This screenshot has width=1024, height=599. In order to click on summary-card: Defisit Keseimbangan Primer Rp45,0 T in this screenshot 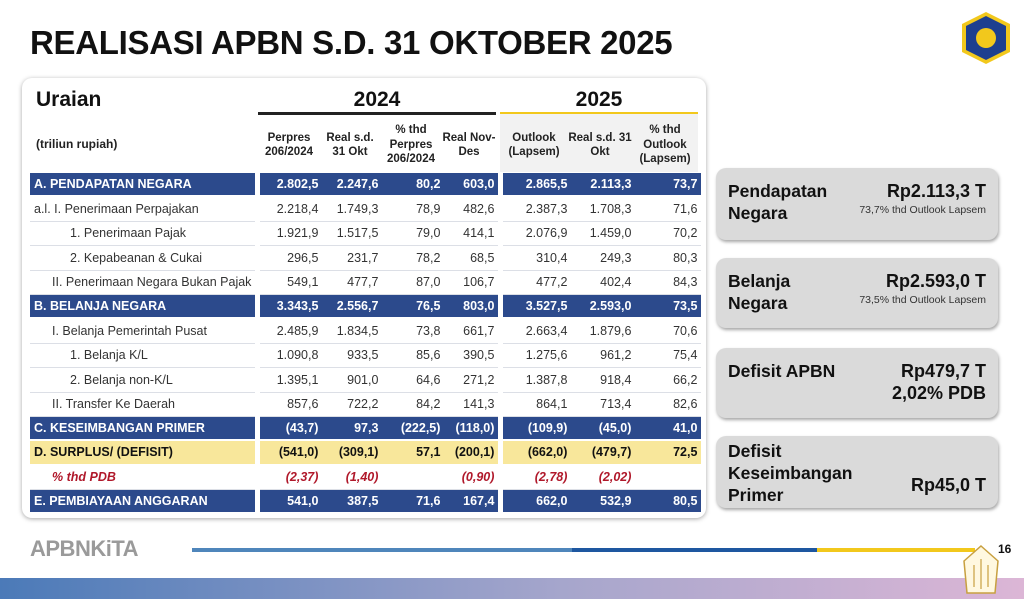, I will do `click(857, 472)`.